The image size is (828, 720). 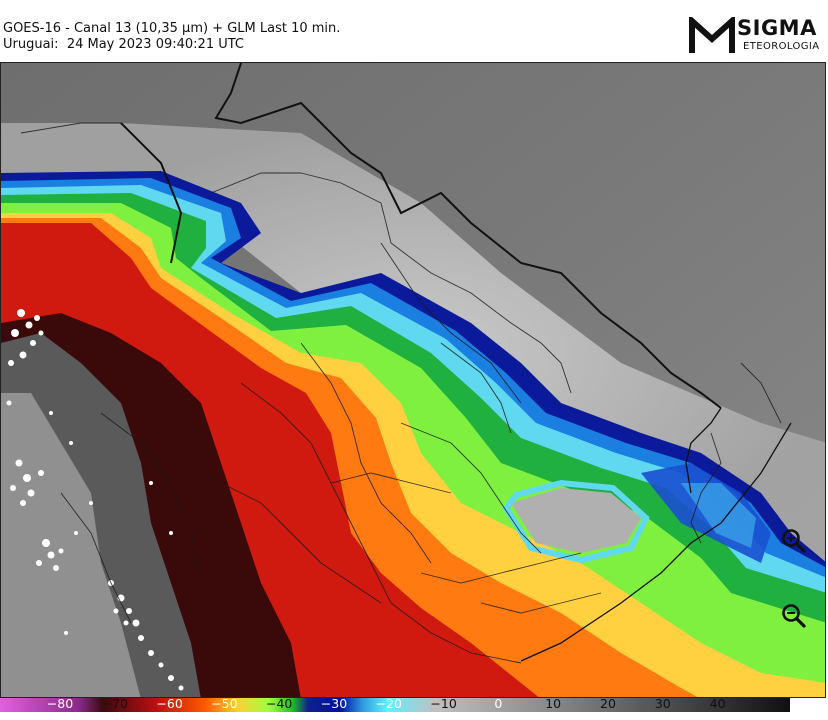 I want to click on colorbar-tick-label: 10, so click(x=553, y=703).